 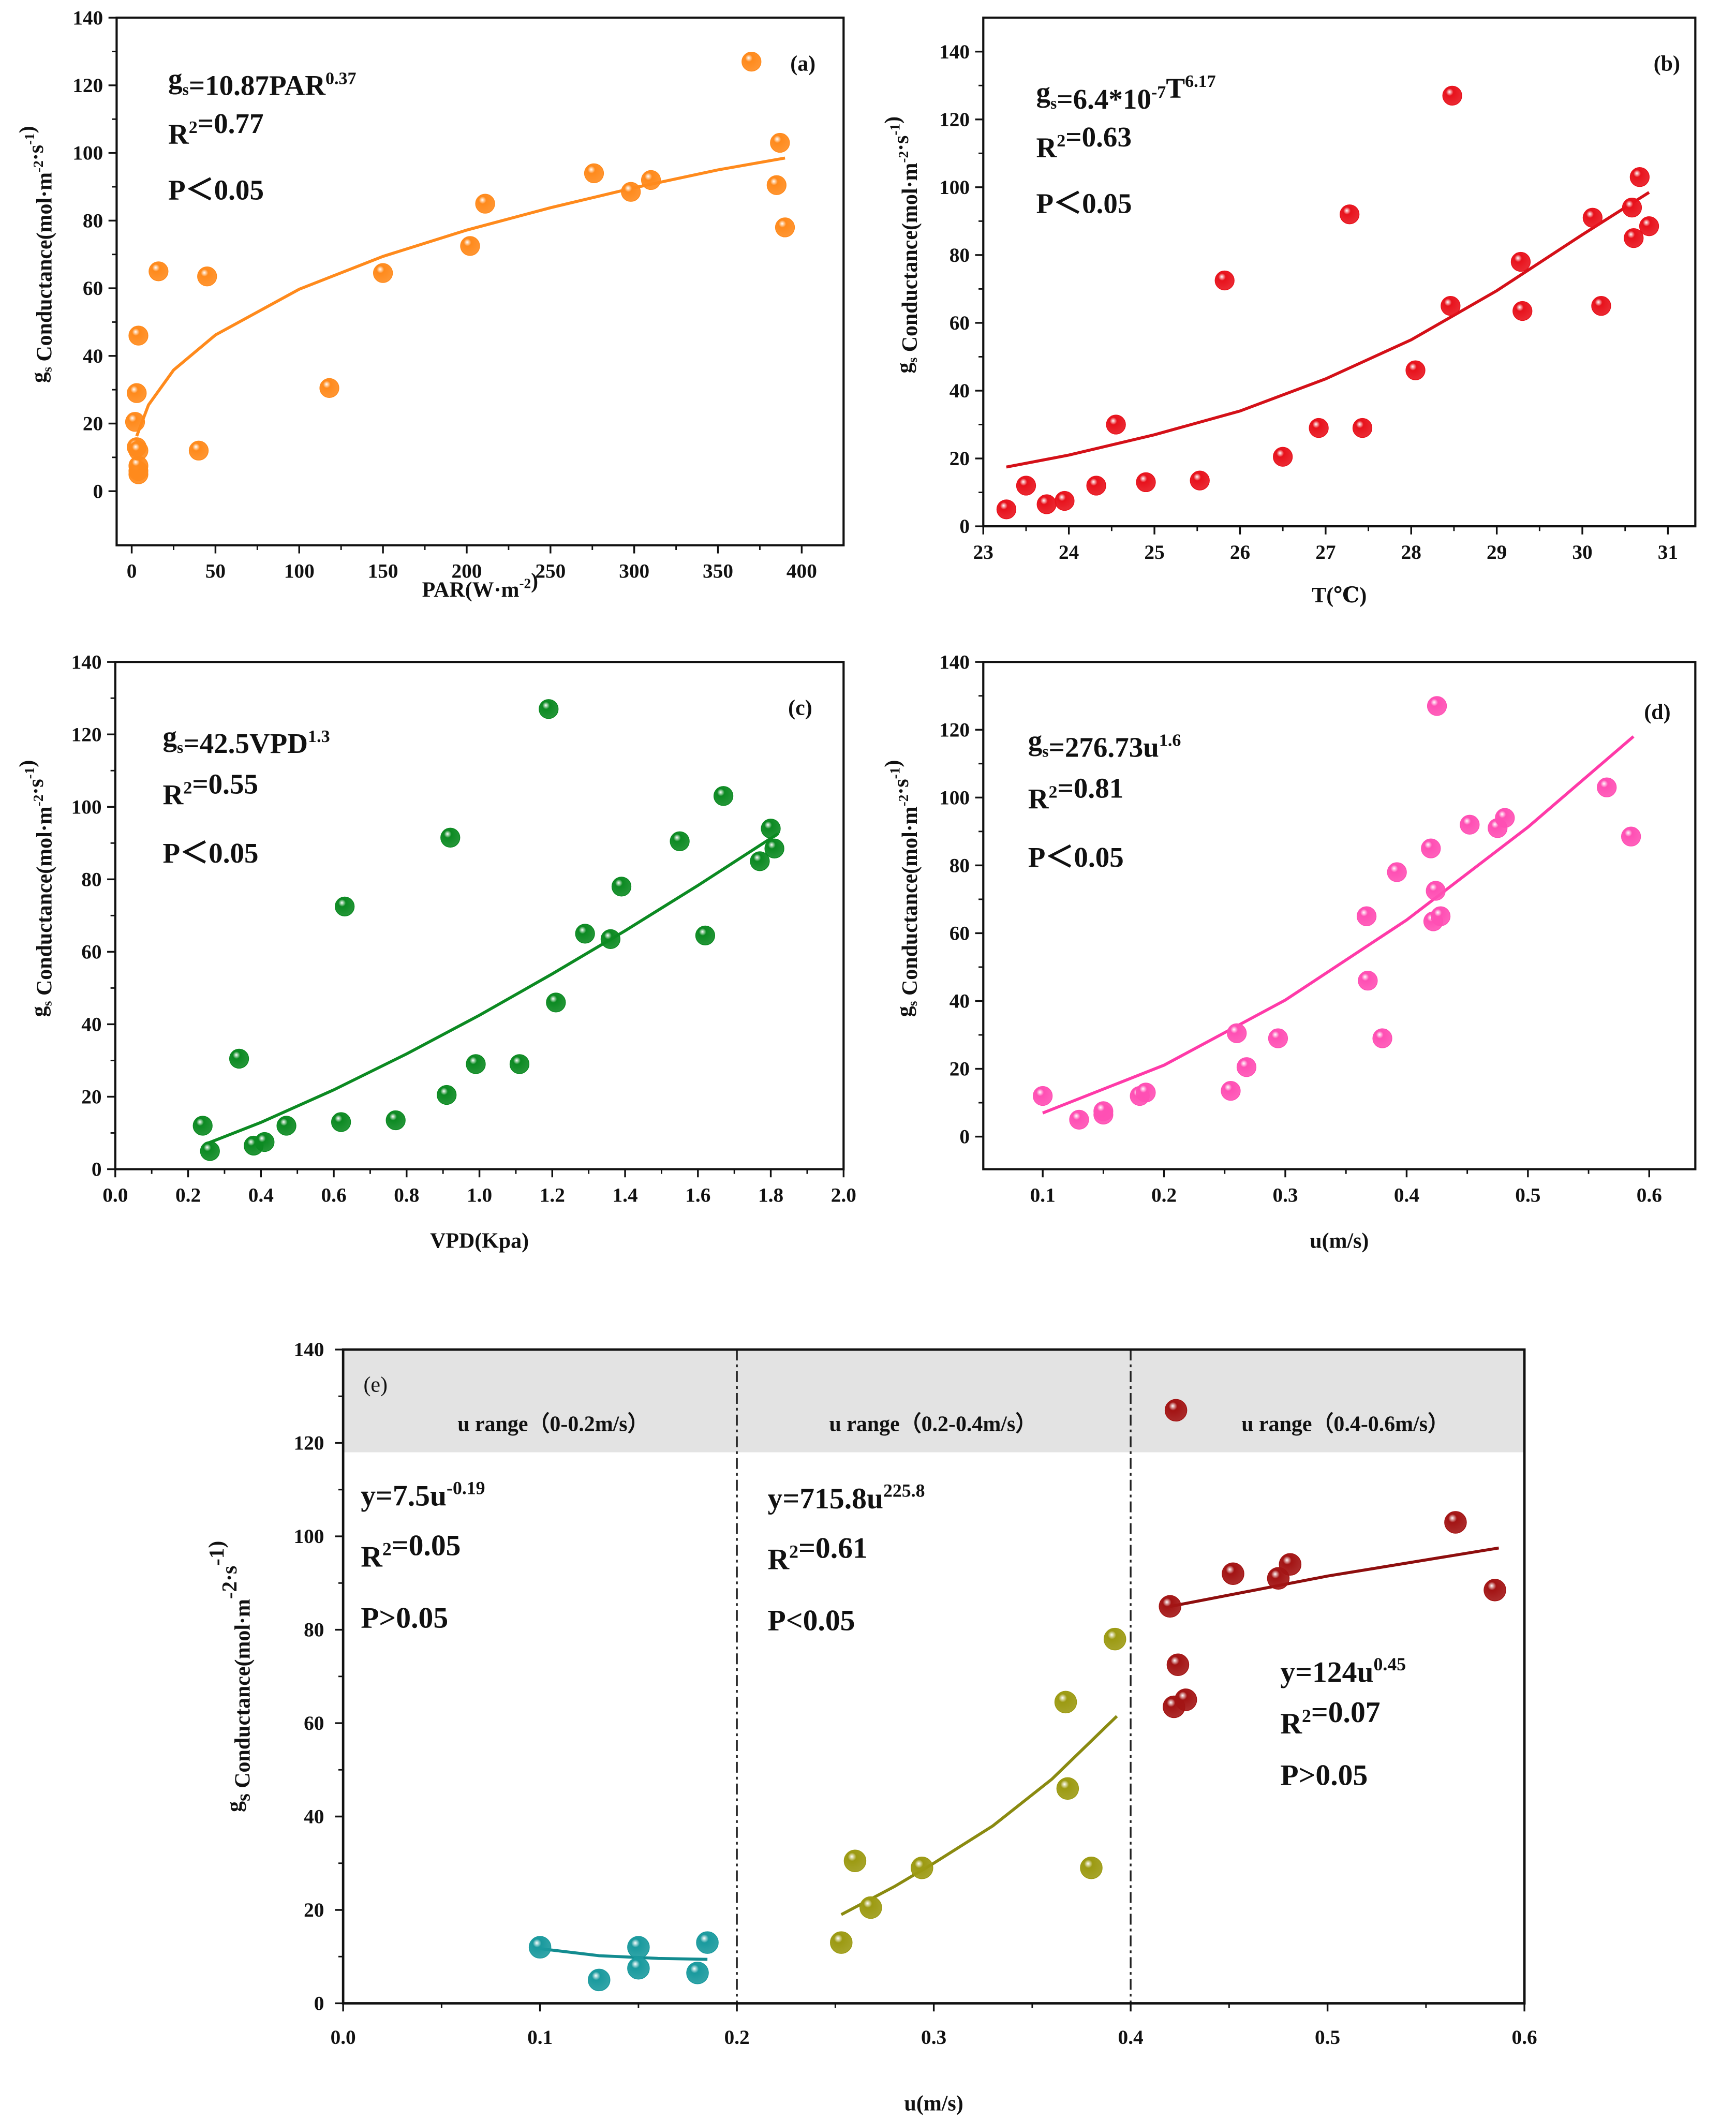 What do you see at coordinates (1075, 793) in the screenshot?
I see `fit-equation-line: R2=0.81` at bounding box center [1075, 793].